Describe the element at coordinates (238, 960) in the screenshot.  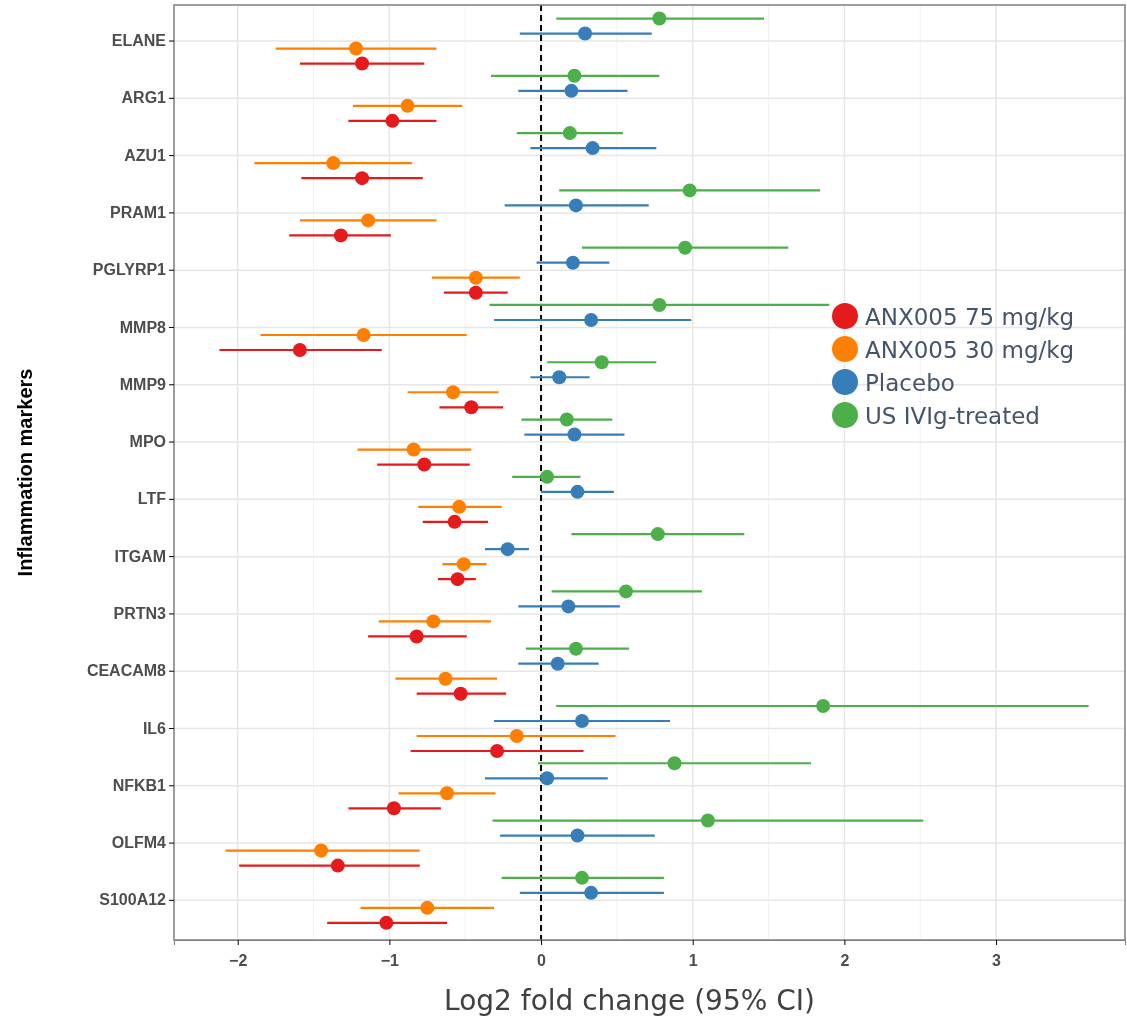
I see `x-tick-label: −2` at that location.